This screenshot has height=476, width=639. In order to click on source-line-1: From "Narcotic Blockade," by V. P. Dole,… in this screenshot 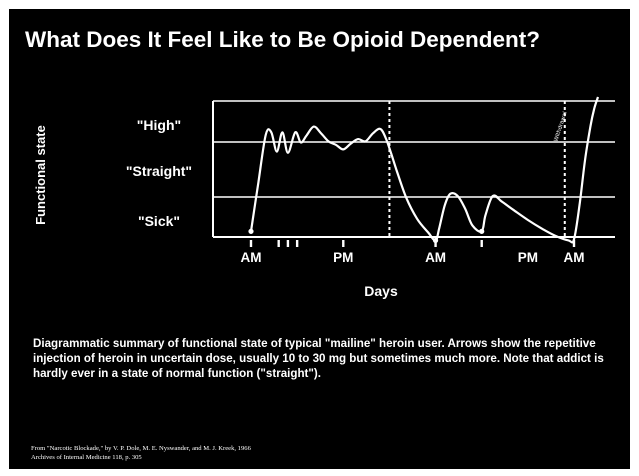, I will do `click(141, 448)`.